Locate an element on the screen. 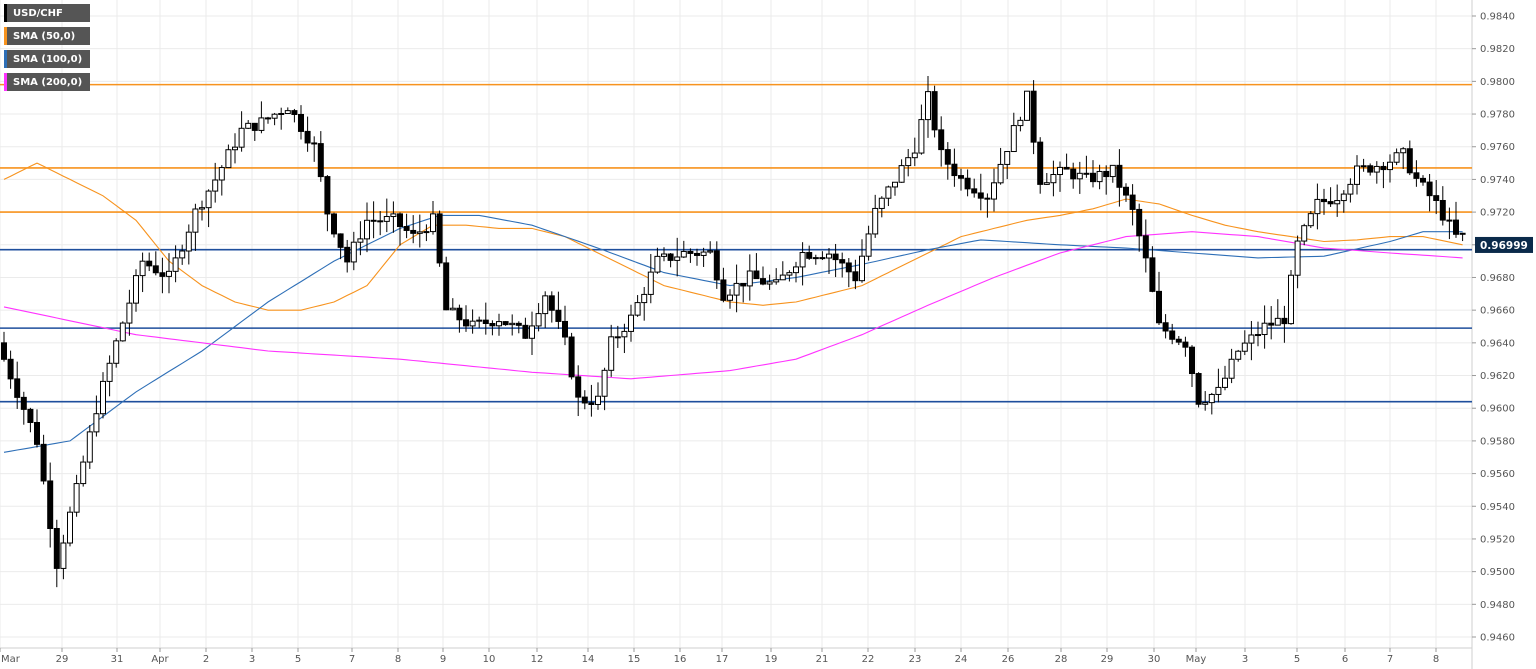 The image size is (1536, 669). legend-label-sma200: SMA (200,0) is located at coordinates (48, 82).